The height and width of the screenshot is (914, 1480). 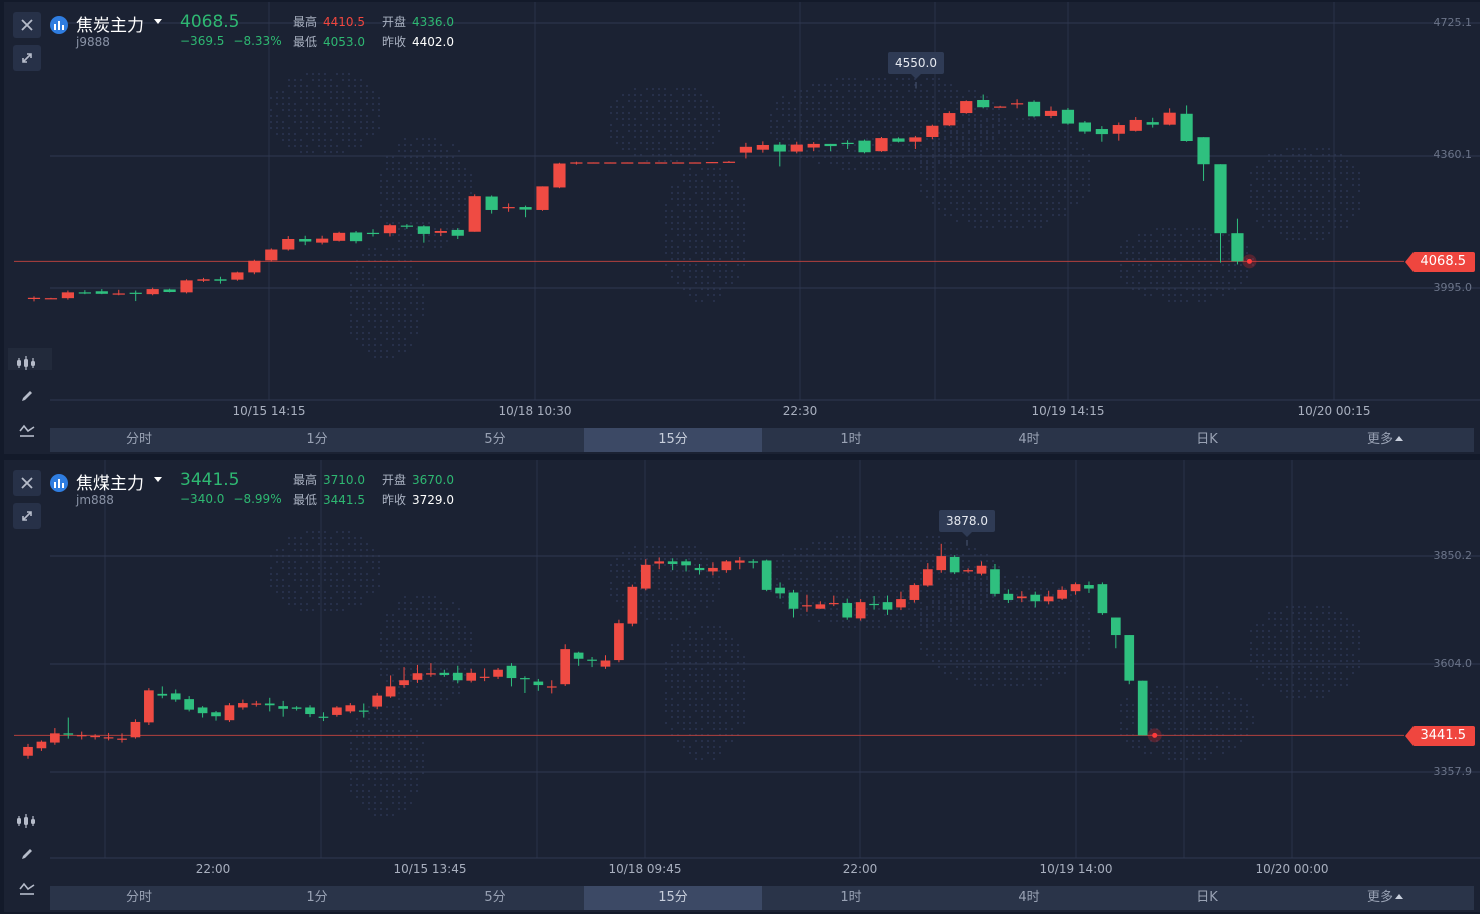 I want to click on x-tick-label: 10/18 10:30, so click(x=535, y=411).